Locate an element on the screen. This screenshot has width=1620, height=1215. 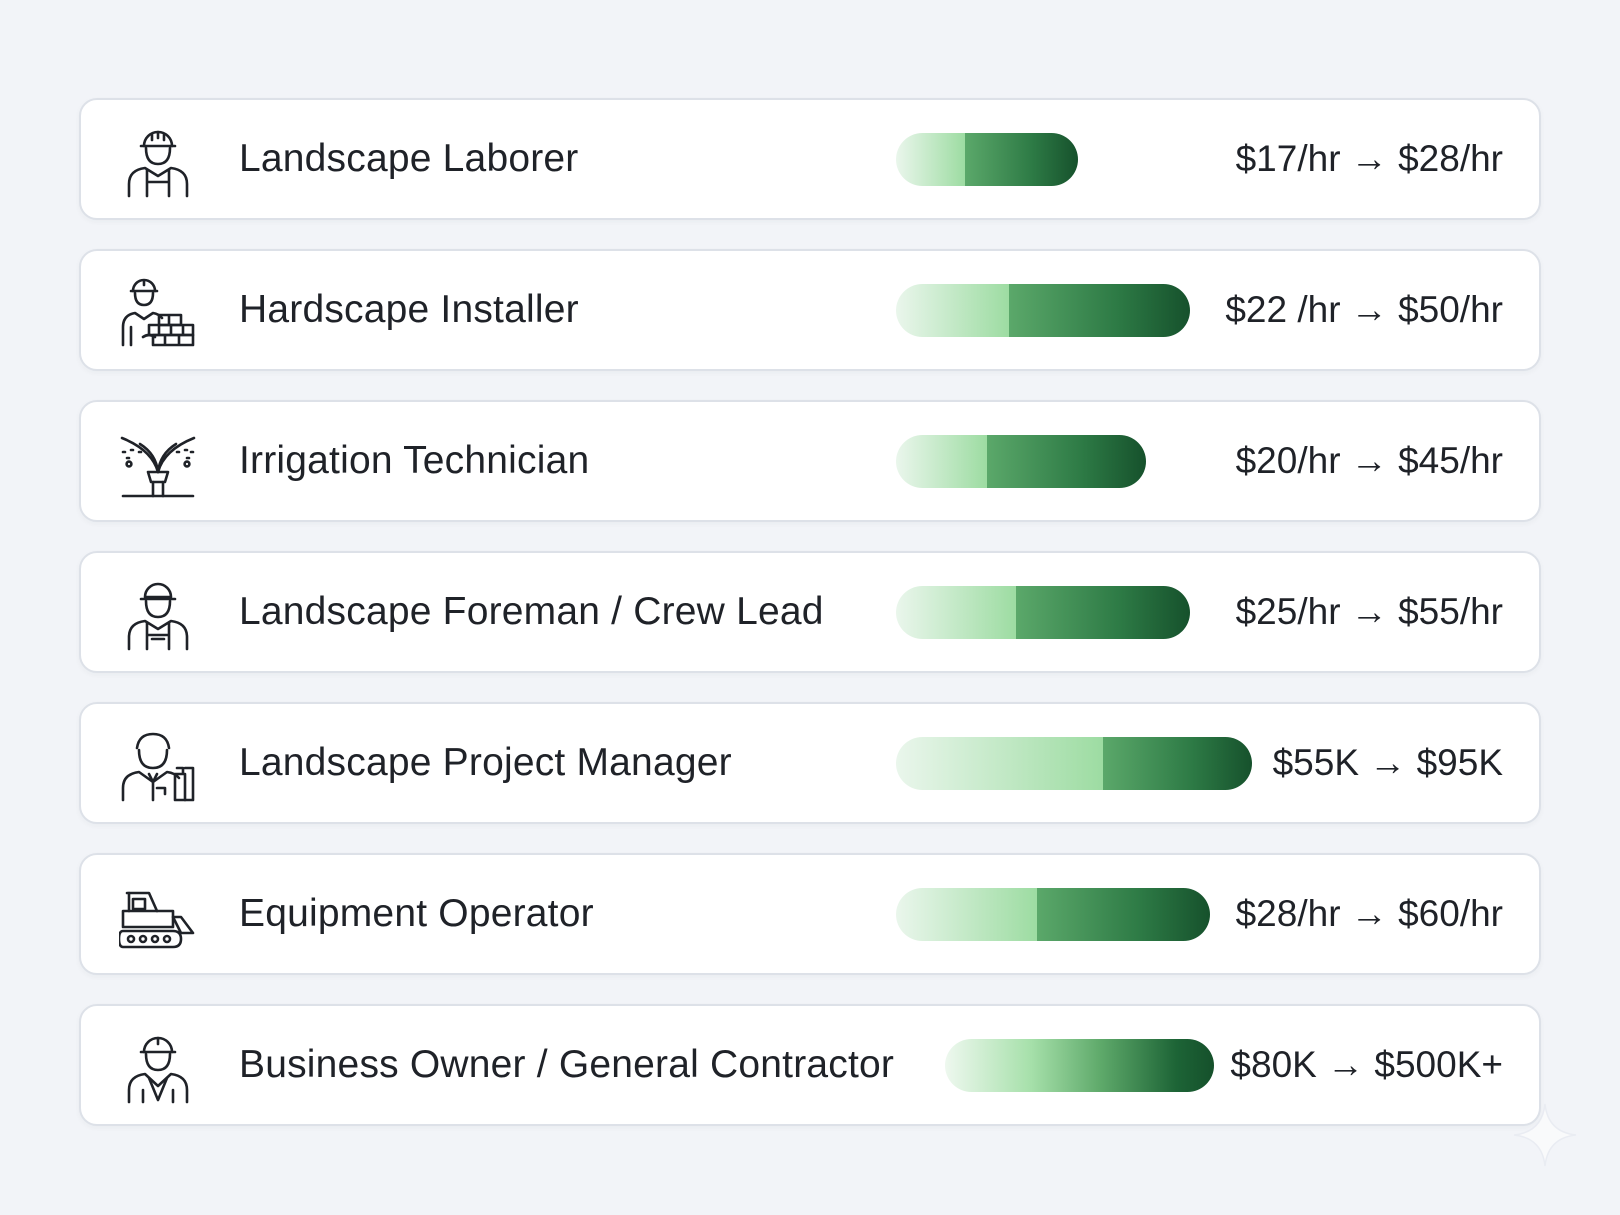
job-title: Landscape Project Manager is located at coordinates (485, 762).